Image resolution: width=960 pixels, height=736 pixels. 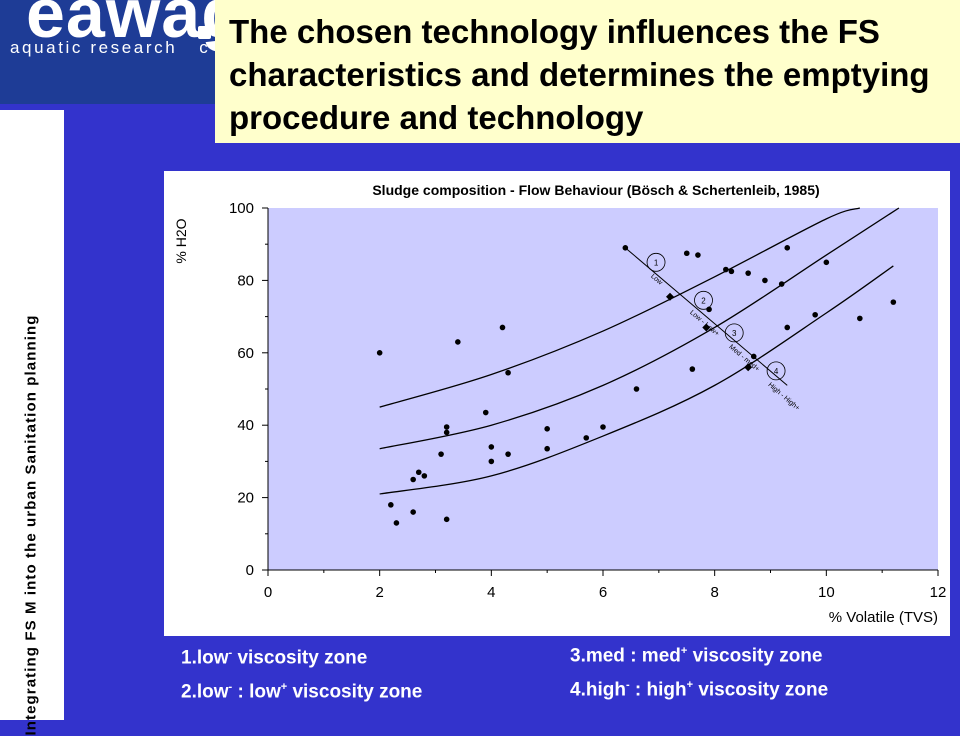 What do you see at coordinates (826, 592) in the screenshot?
I see `x-tick-label: 10` at bounding box center [826, 592].